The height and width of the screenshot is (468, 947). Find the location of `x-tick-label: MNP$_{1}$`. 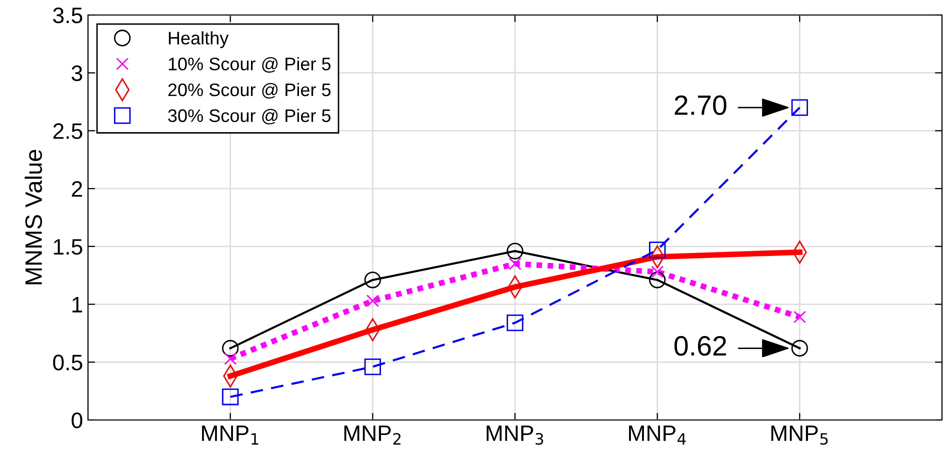

x-tick-label: MNP$_{1}$ is located at coordinates (230, 435).